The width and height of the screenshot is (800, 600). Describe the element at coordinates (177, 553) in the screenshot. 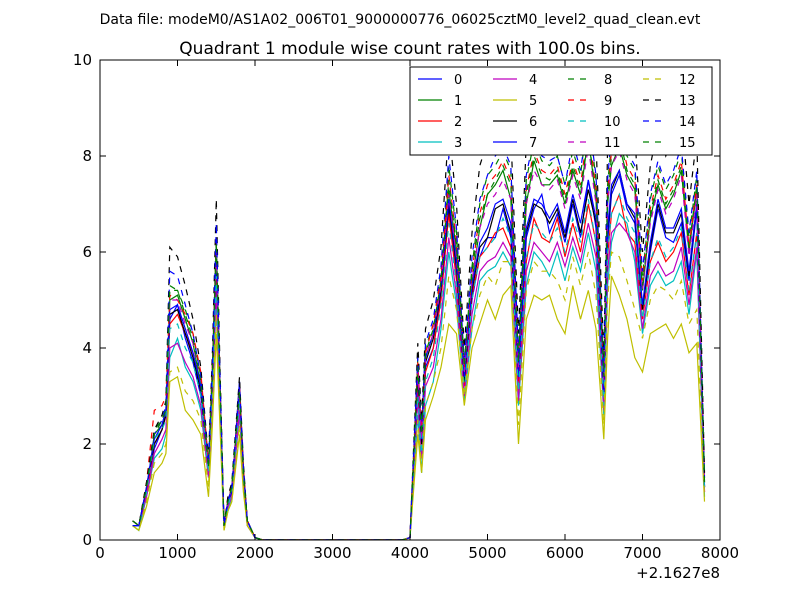

I see `x-tick-label: 1000` at that location.